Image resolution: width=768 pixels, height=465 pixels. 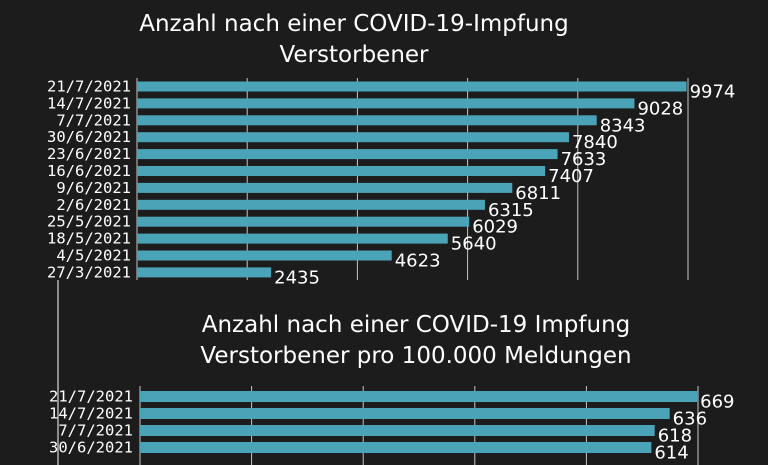 What do you see at coordinates (89, 154) in the screenshot?
I see `category-label: 23/6/2021` at bounding box center [89, 154].